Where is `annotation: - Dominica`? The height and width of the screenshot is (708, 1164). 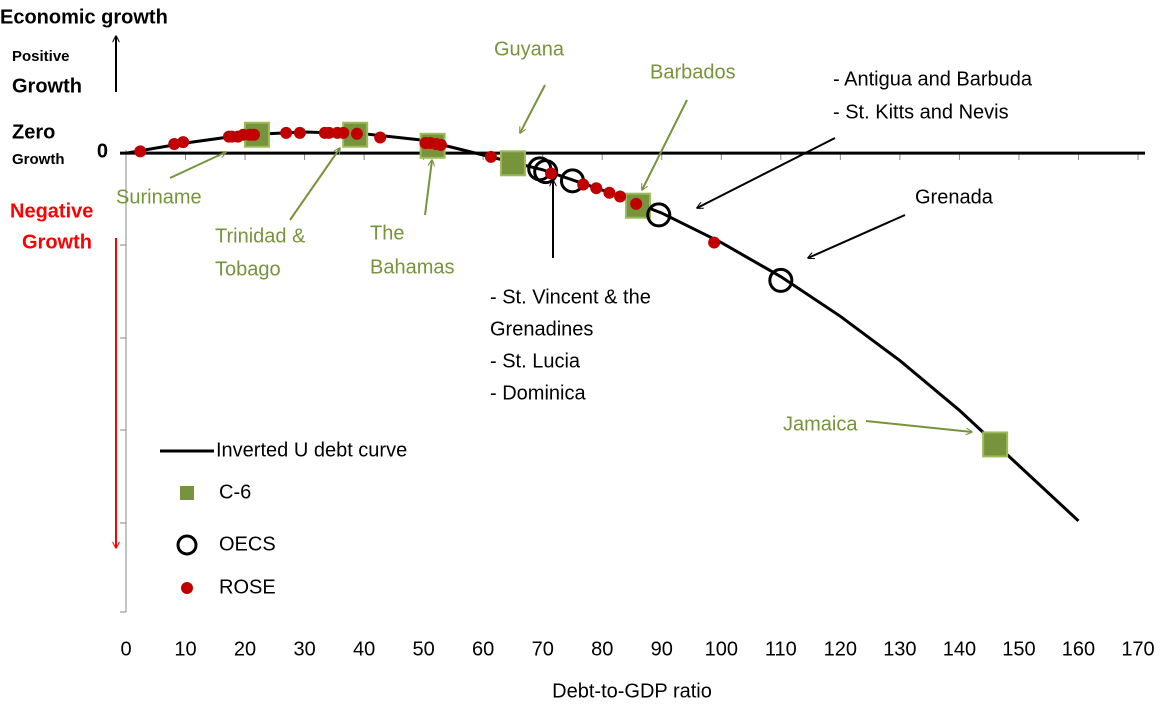
annotation: - Dominica is located at coordinates (538, 393).